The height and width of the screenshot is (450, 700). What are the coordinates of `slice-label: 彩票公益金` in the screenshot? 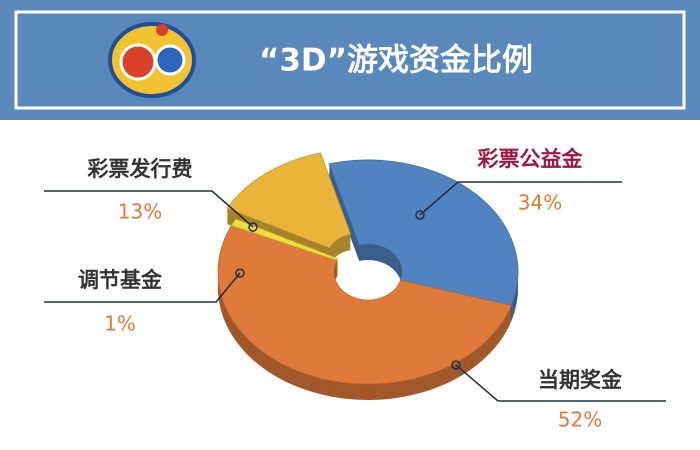 It's located at (530, 159).